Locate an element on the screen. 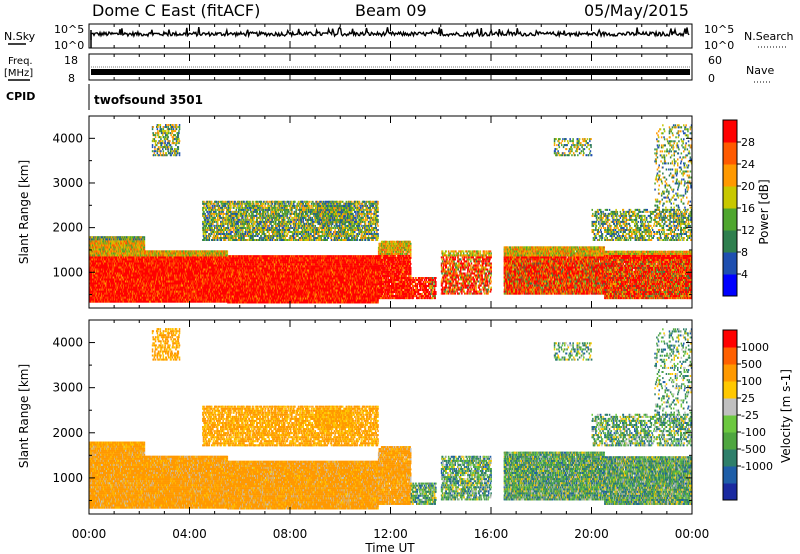  freq-trace is located at coordinates (390, 70).